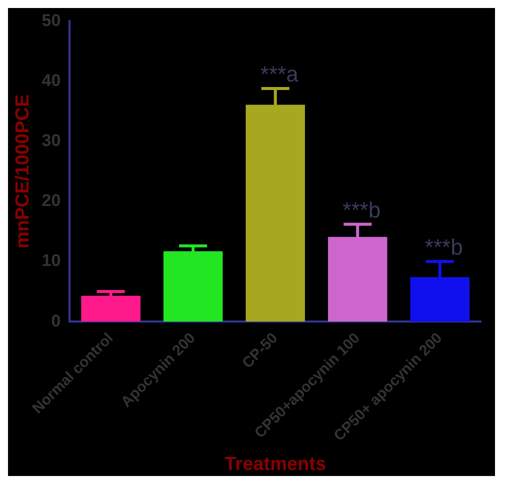 The image size is (507, 488). What do you see at coordinates (280, 74) in the screenshot?
I see `annotation: ***a` at bounding box center [280, 74].